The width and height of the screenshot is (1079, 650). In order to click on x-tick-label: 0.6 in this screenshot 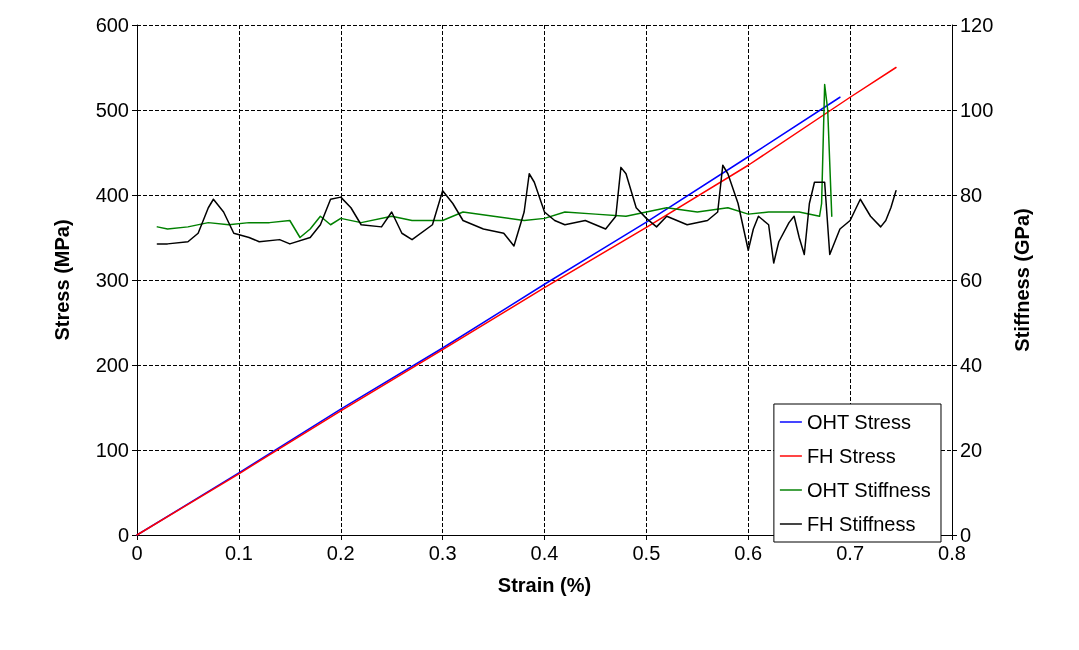, I will do `click(748, 553)`.